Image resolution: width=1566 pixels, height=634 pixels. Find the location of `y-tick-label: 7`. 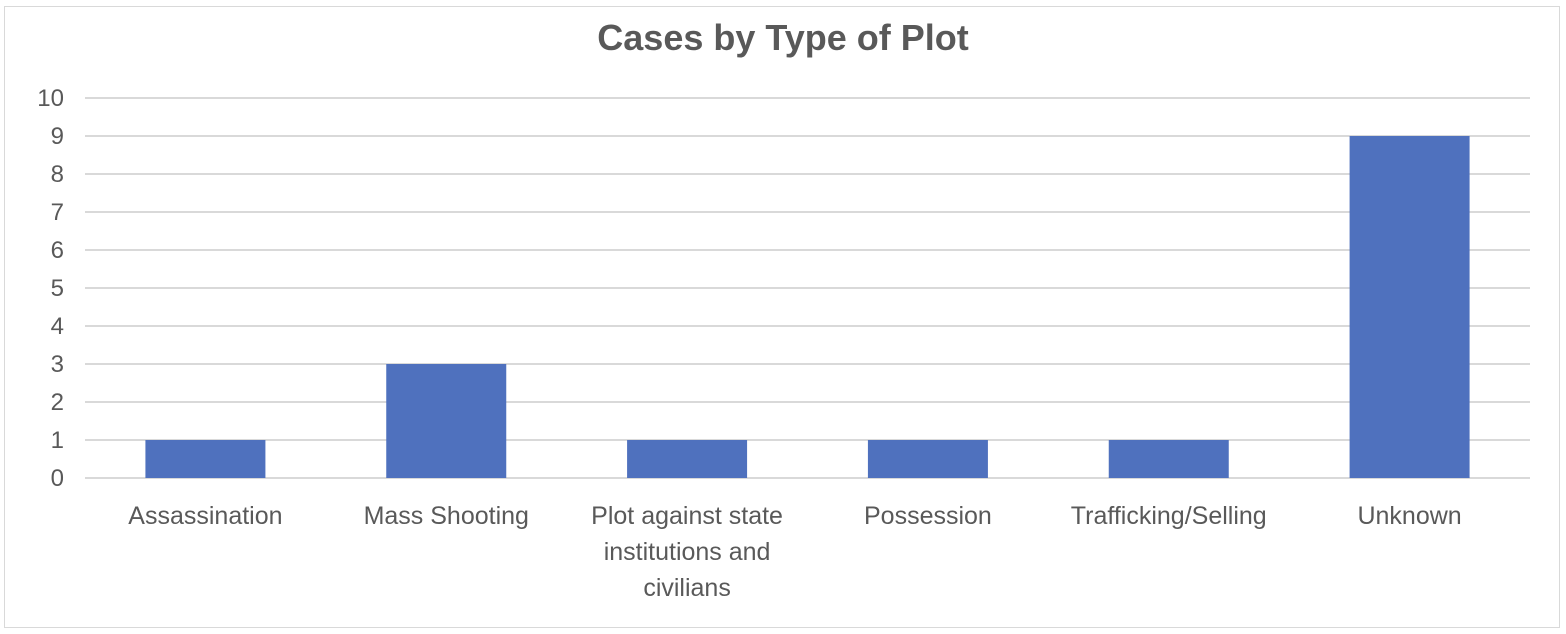

y-tick-label: 7 is located at coordinates (57, 212).